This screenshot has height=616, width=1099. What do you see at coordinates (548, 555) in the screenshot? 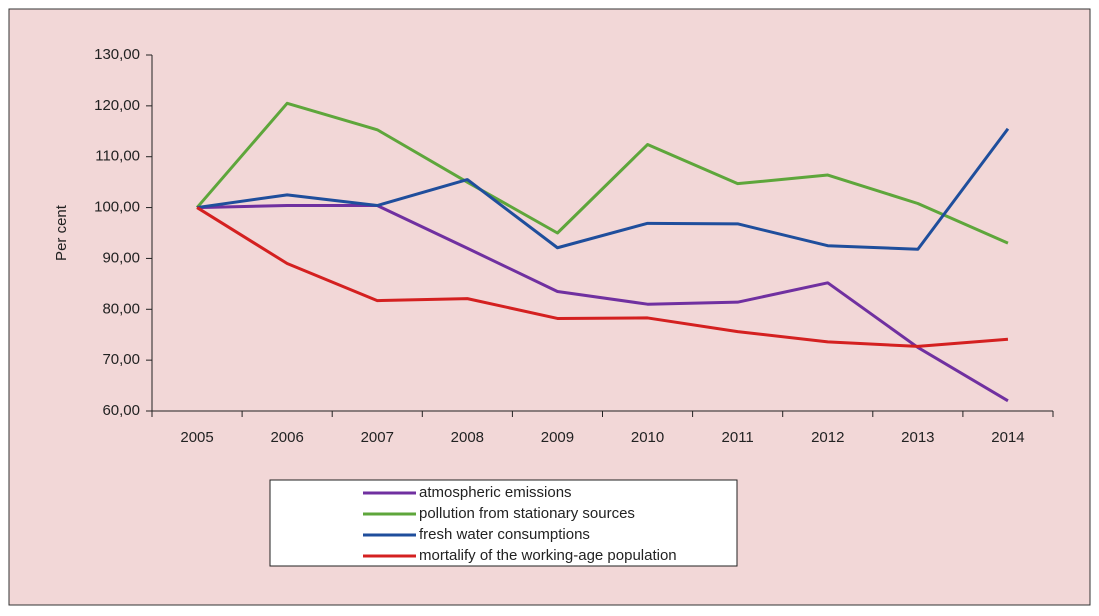
I see `legend-label: mortalify of the working-age population` at bounding box center [548, 555].